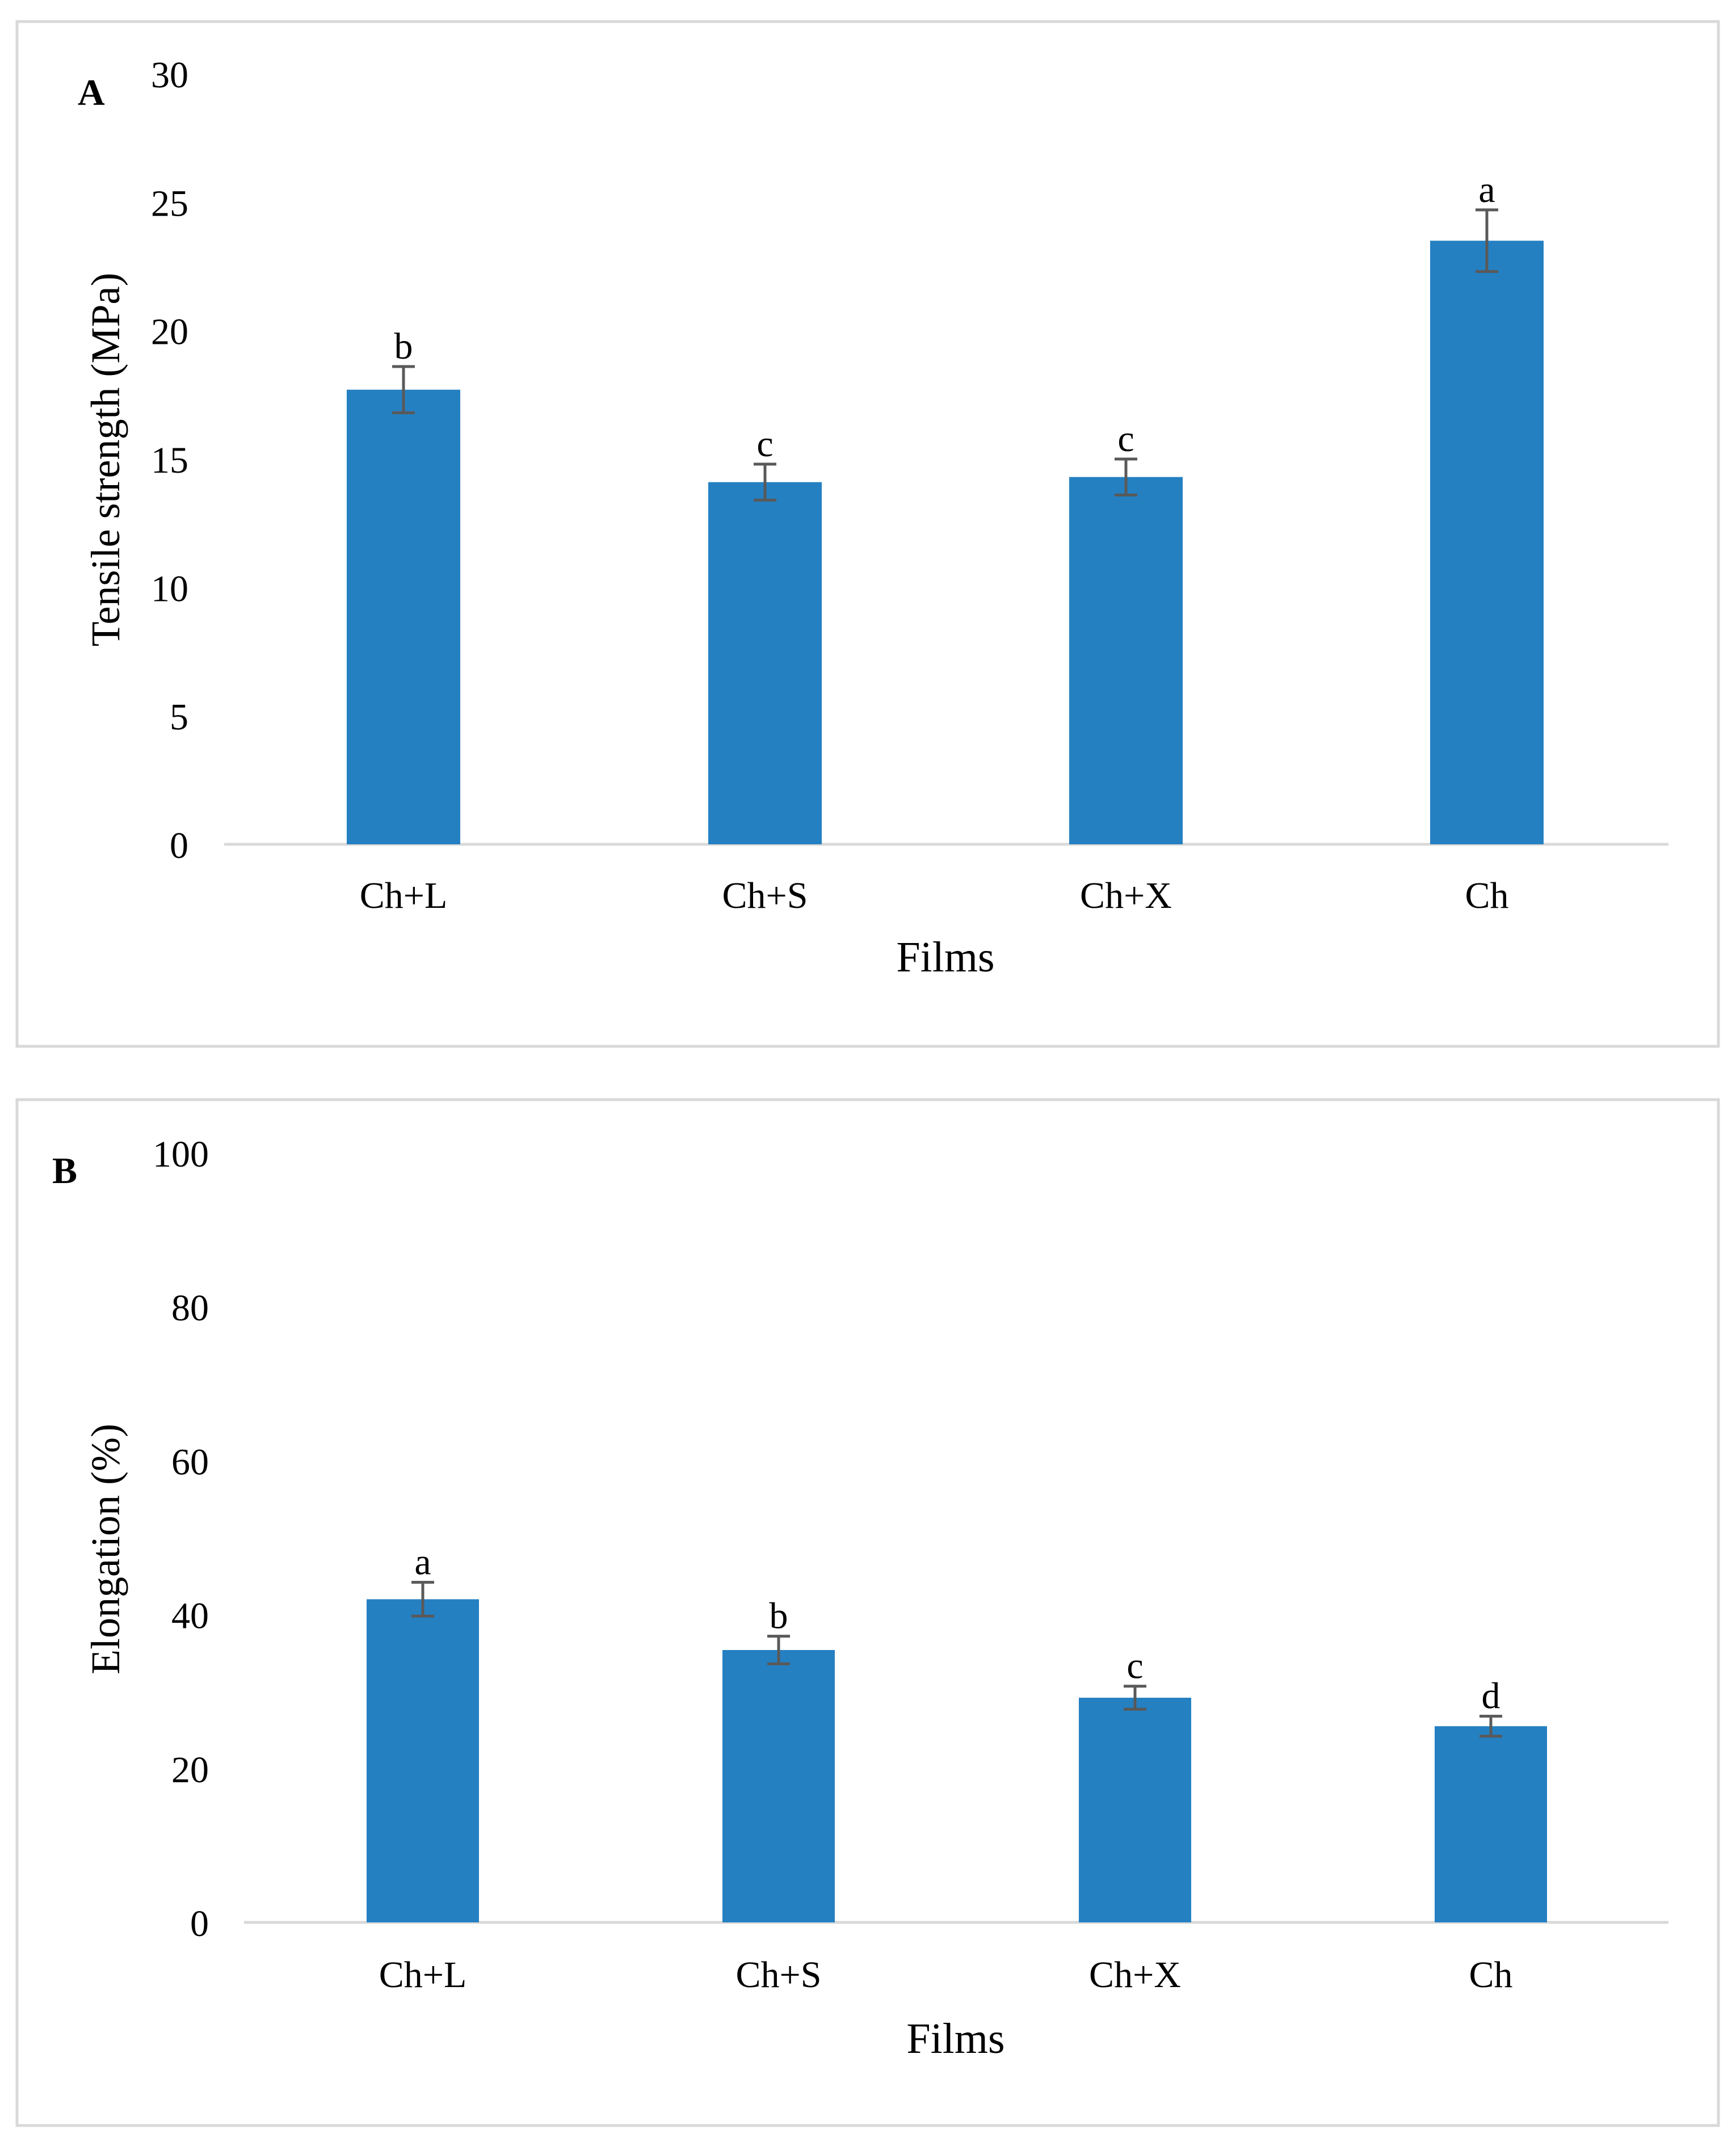 This screenshot has width=1736, height=2138. What do you see at coordinates (1490, 1975) in the screenshot?
I see `panel-b-x-tick-label: Ch` at bounding box center [1490, 1975].